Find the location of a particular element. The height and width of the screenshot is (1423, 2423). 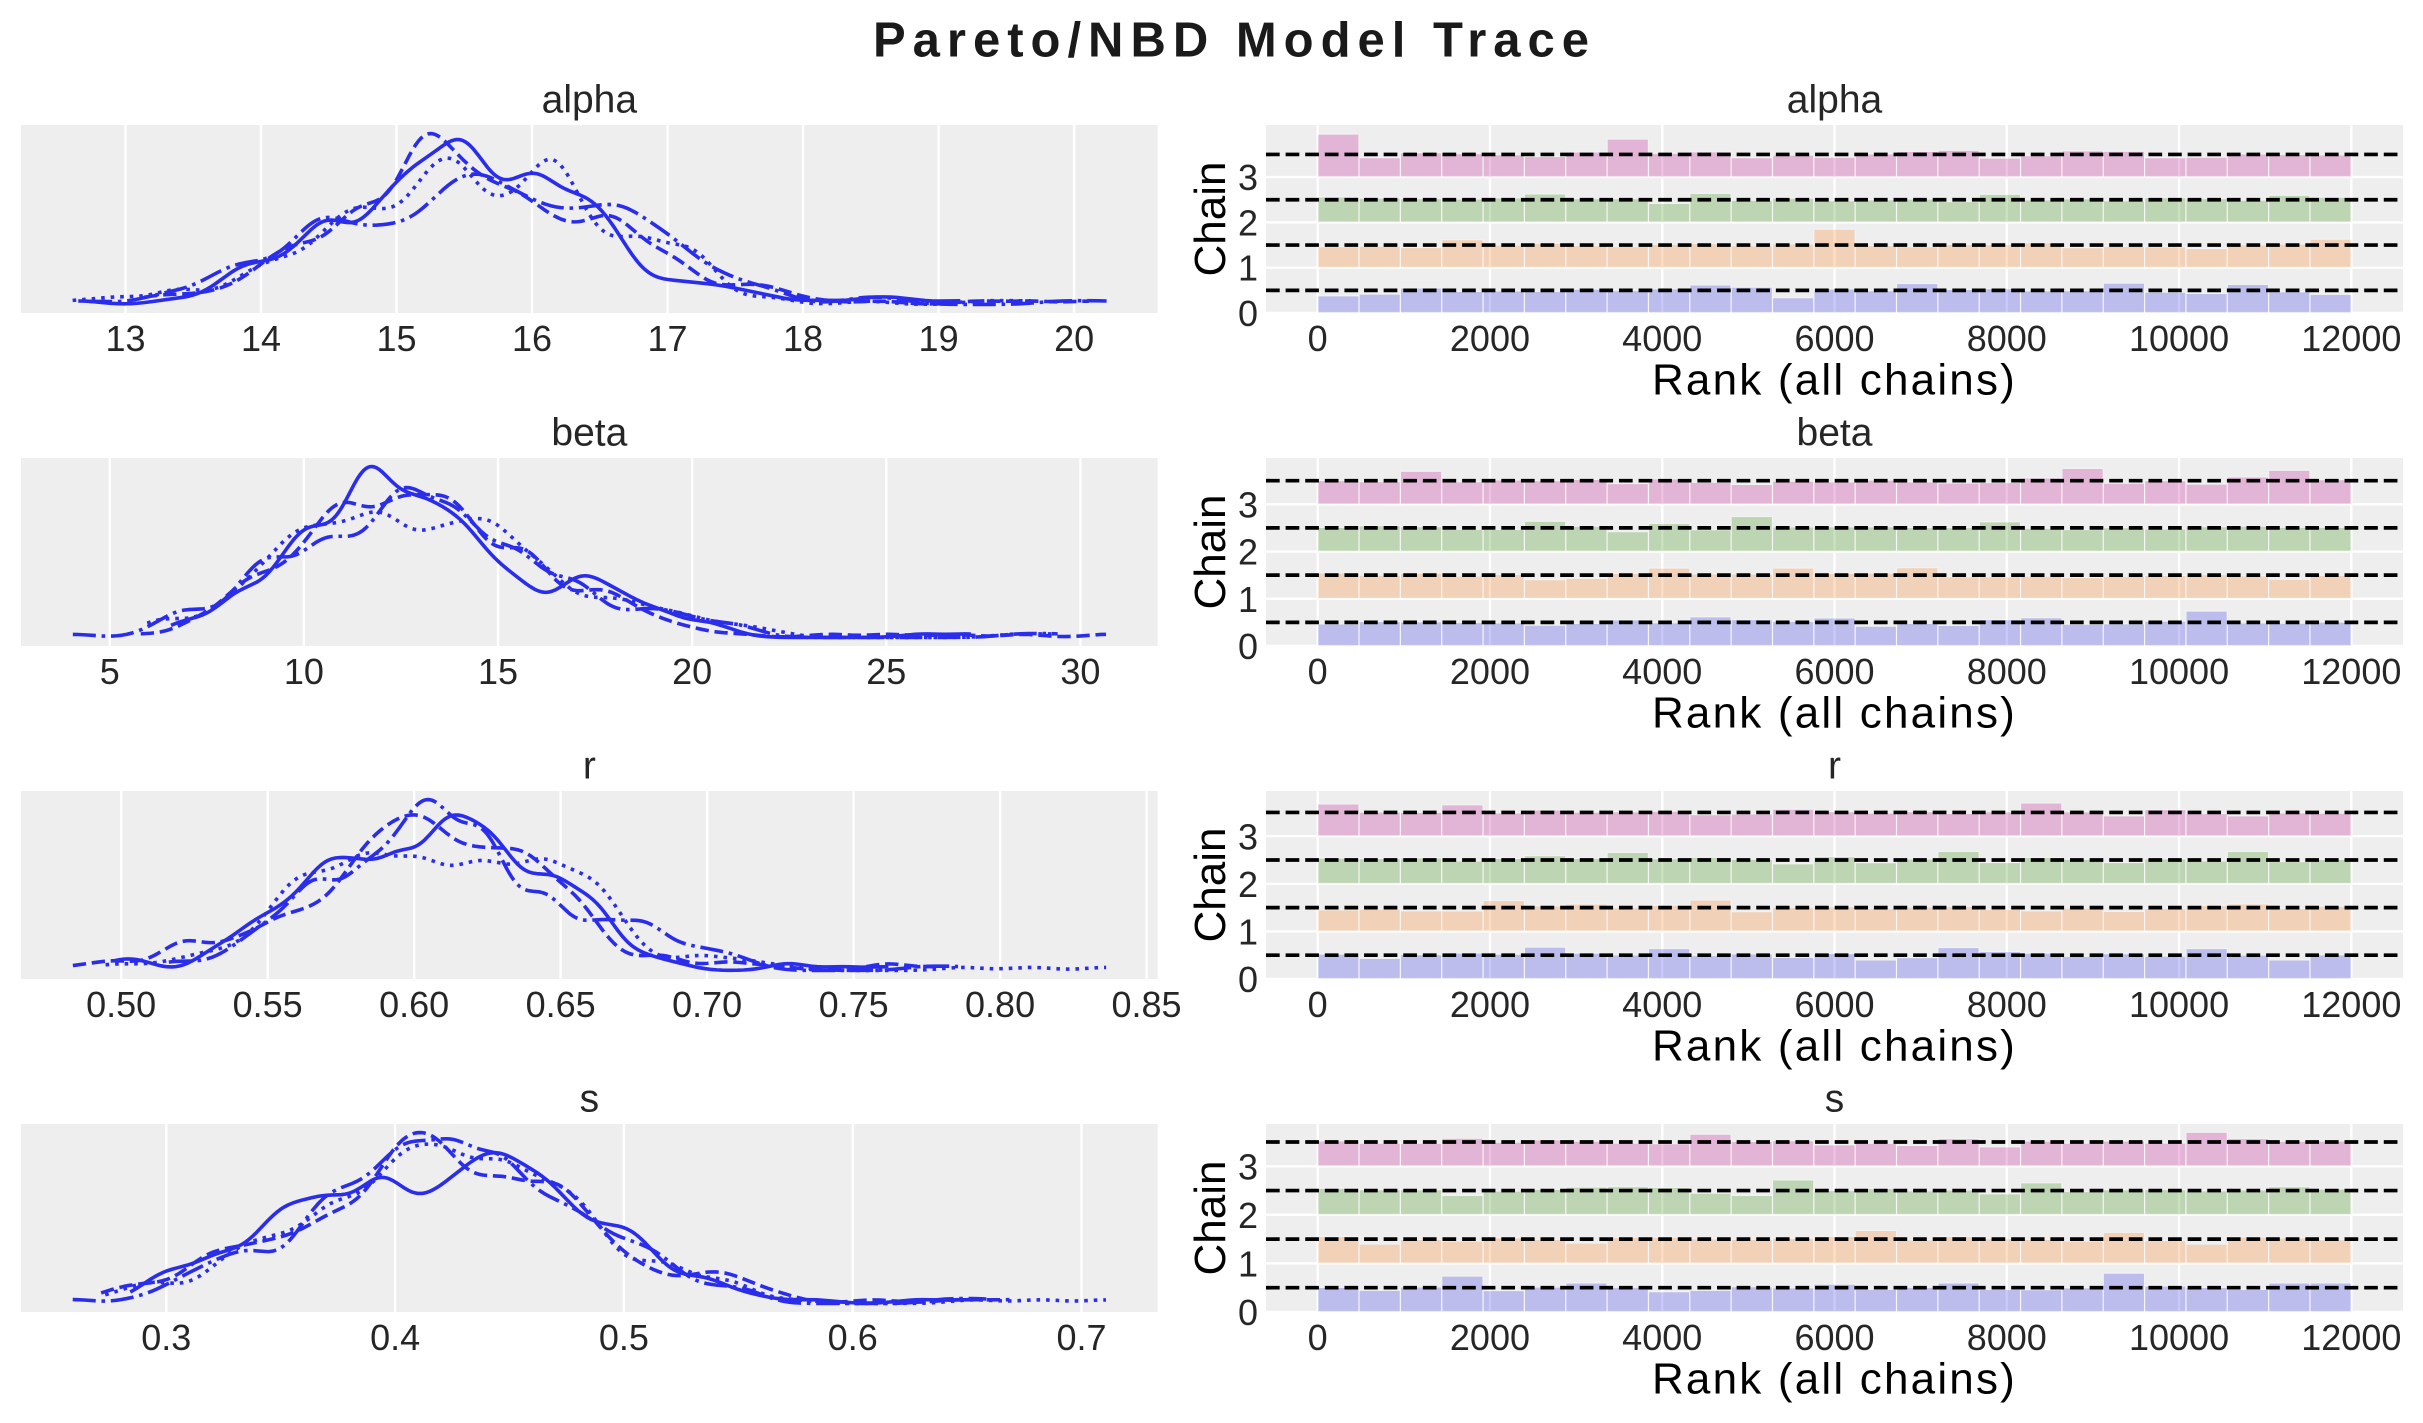

svg-text: 0.65 is located at coordinates (561, 1004).